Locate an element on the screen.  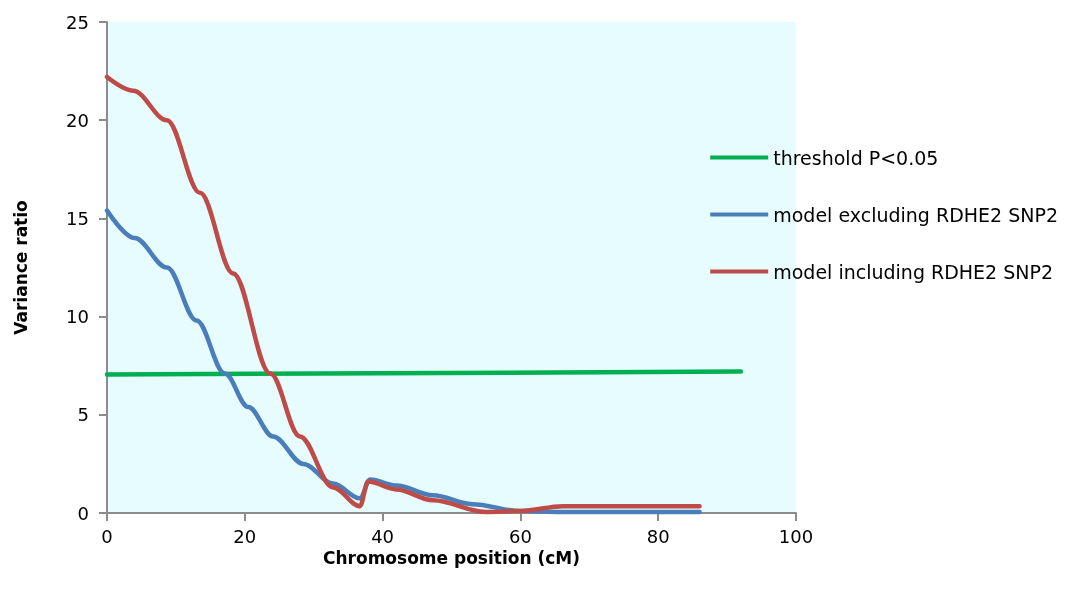
y-tick-label: 5 is located at coordinates (83, 415).